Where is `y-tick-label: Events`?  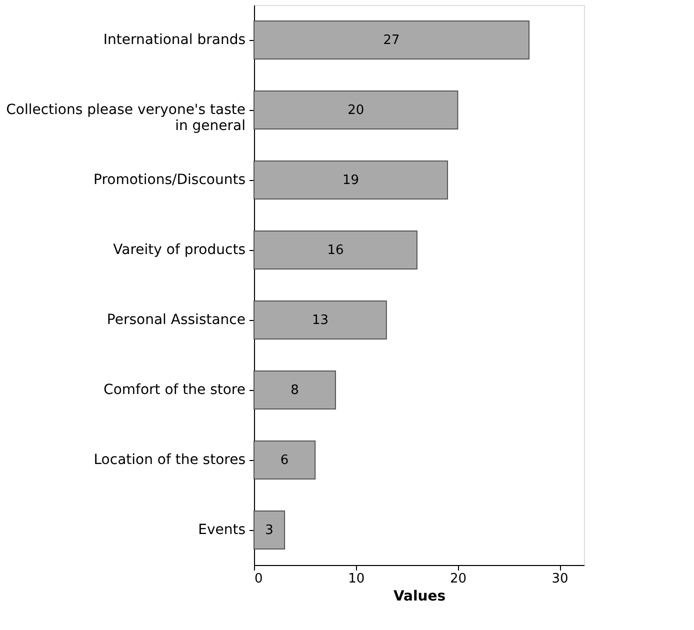
y-tick-label: Events is located at coordinates (222, 530).